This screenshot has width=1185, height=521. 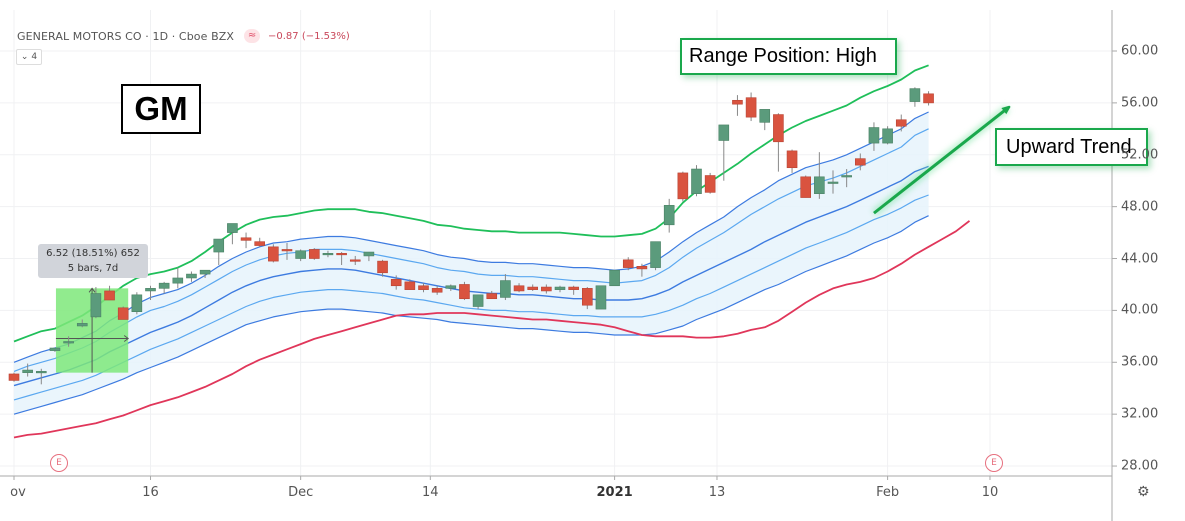 I want to click on y-tick-label: 48.00, so click(x=1140, y=207).